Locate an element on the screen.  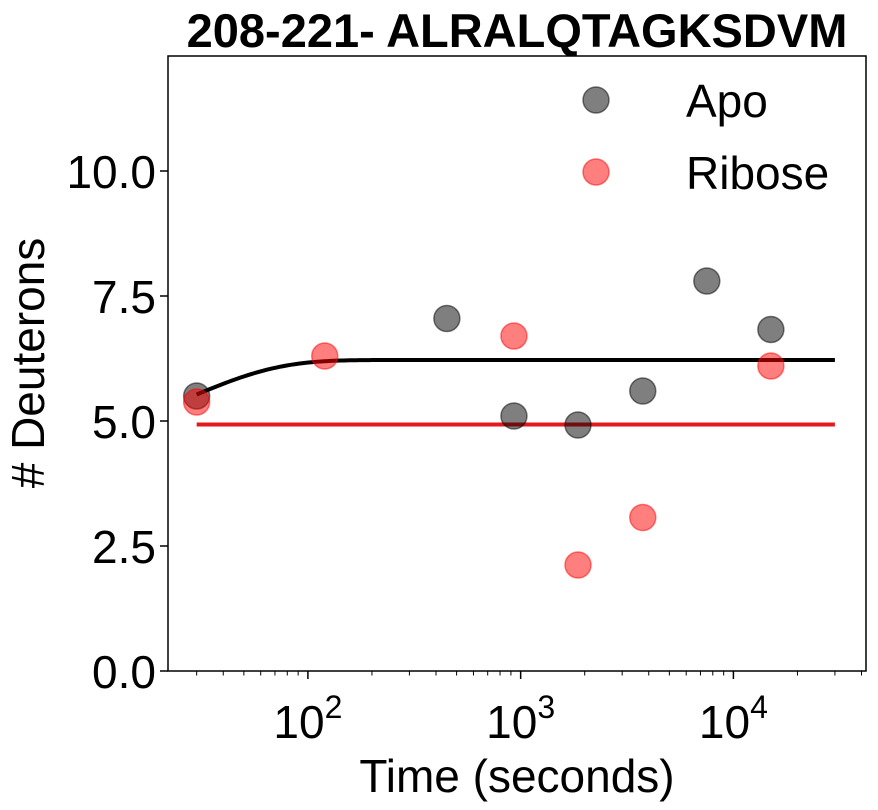
x-axis: 10² 10³ 10⁴ is located at coordinates (529, 709).